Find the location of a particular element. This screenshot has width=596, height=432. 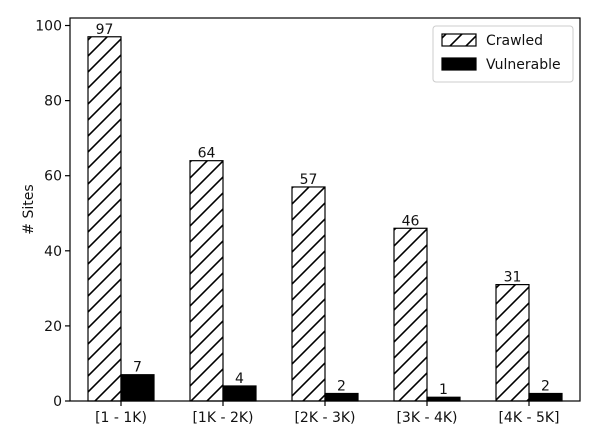

bar-label-crawled-4: 31 is located at coordinates (513, 278).